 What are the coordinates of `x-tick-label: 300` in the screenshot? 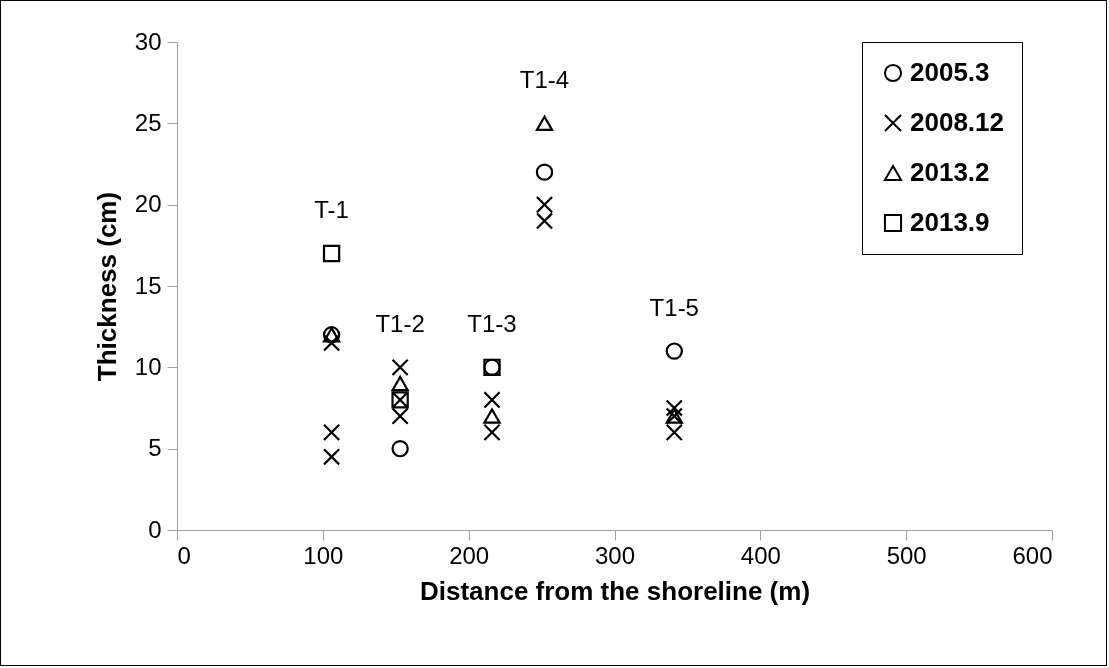 It's located at (615, 555).